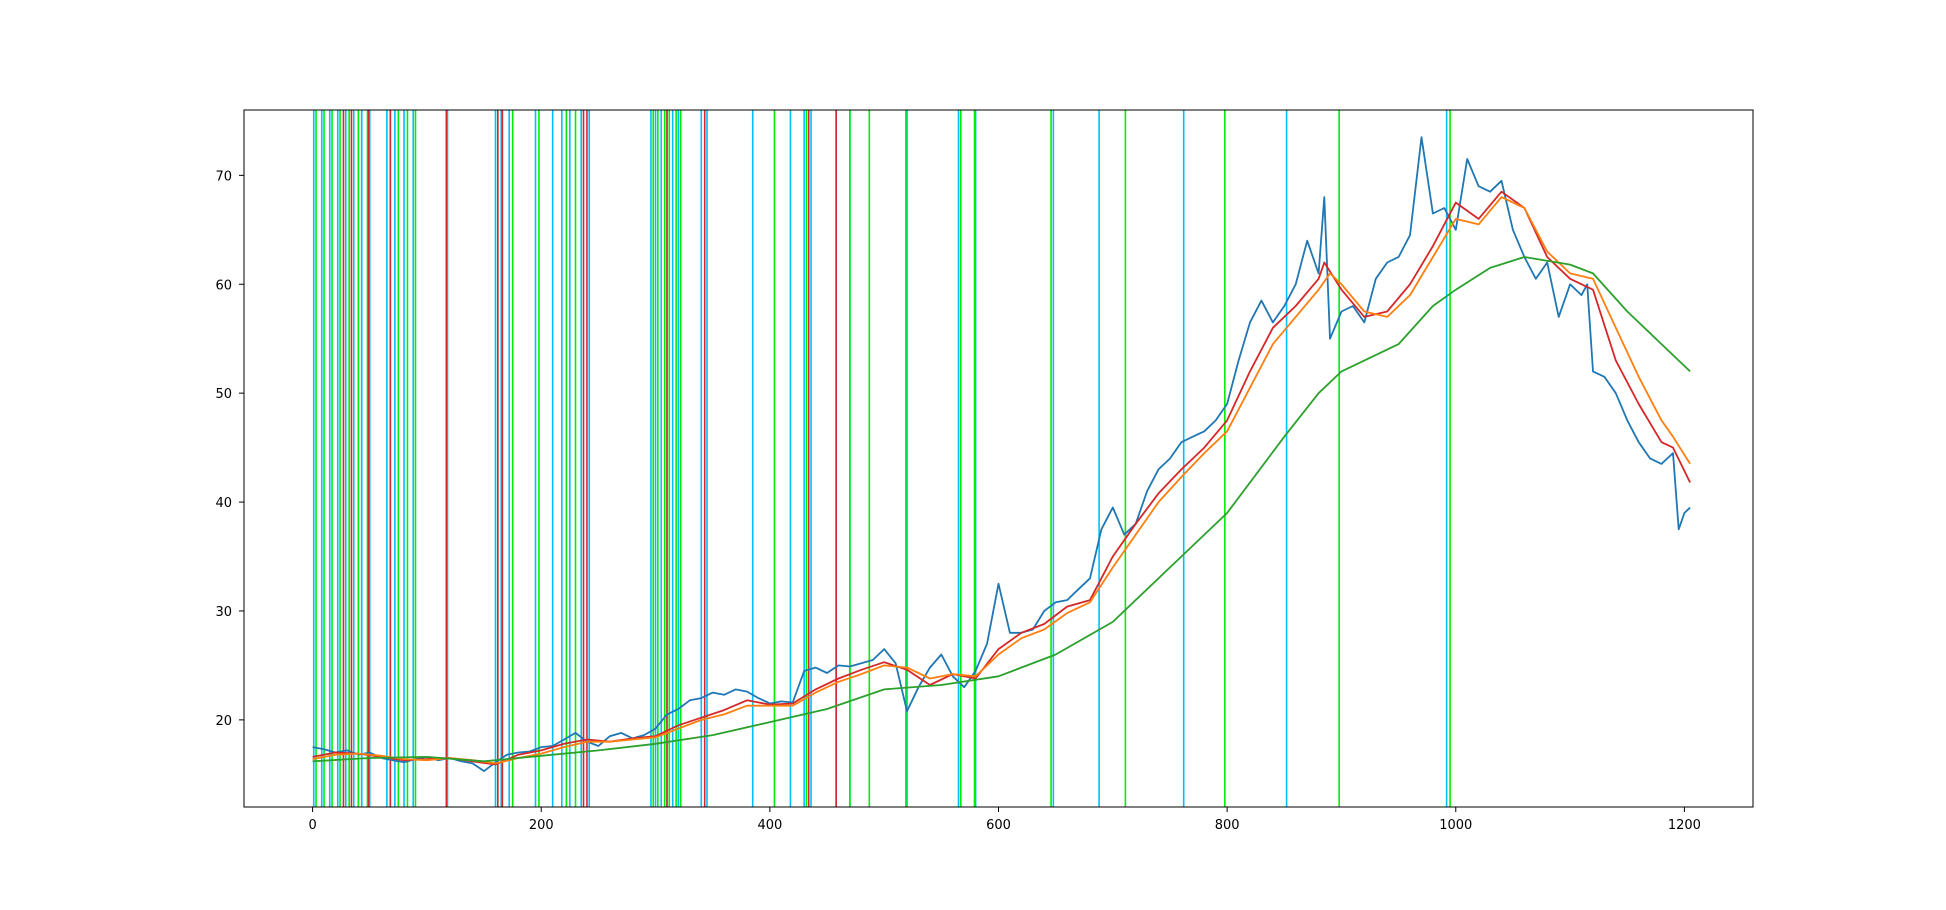 The width and height of the screenshot is (1946, 910). What do you see at coordinates (223, 503) in the screenshot?
I see `y-tick-label: 40` at bounding box center [223, 503].